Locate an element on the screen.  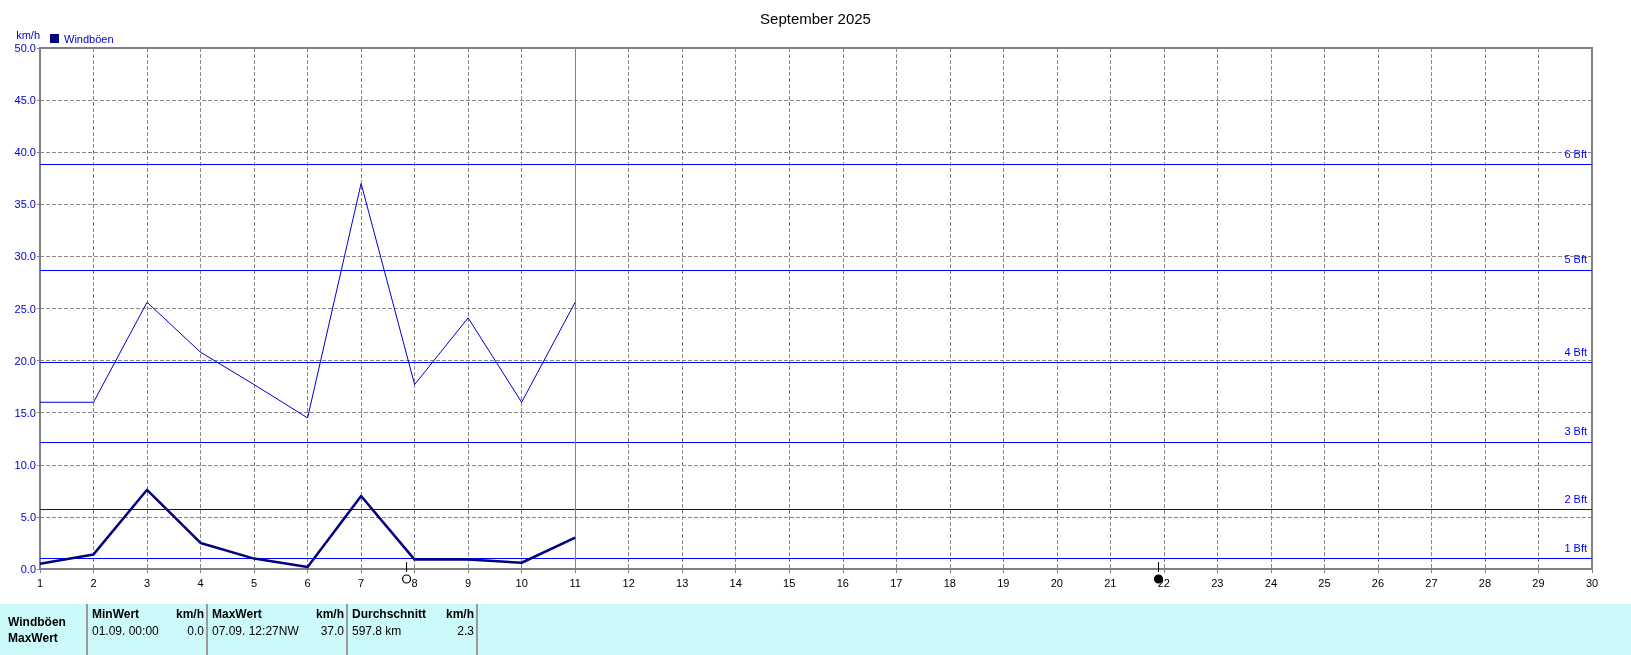
legend-label: Windböen is located at coordinates (89, 38).